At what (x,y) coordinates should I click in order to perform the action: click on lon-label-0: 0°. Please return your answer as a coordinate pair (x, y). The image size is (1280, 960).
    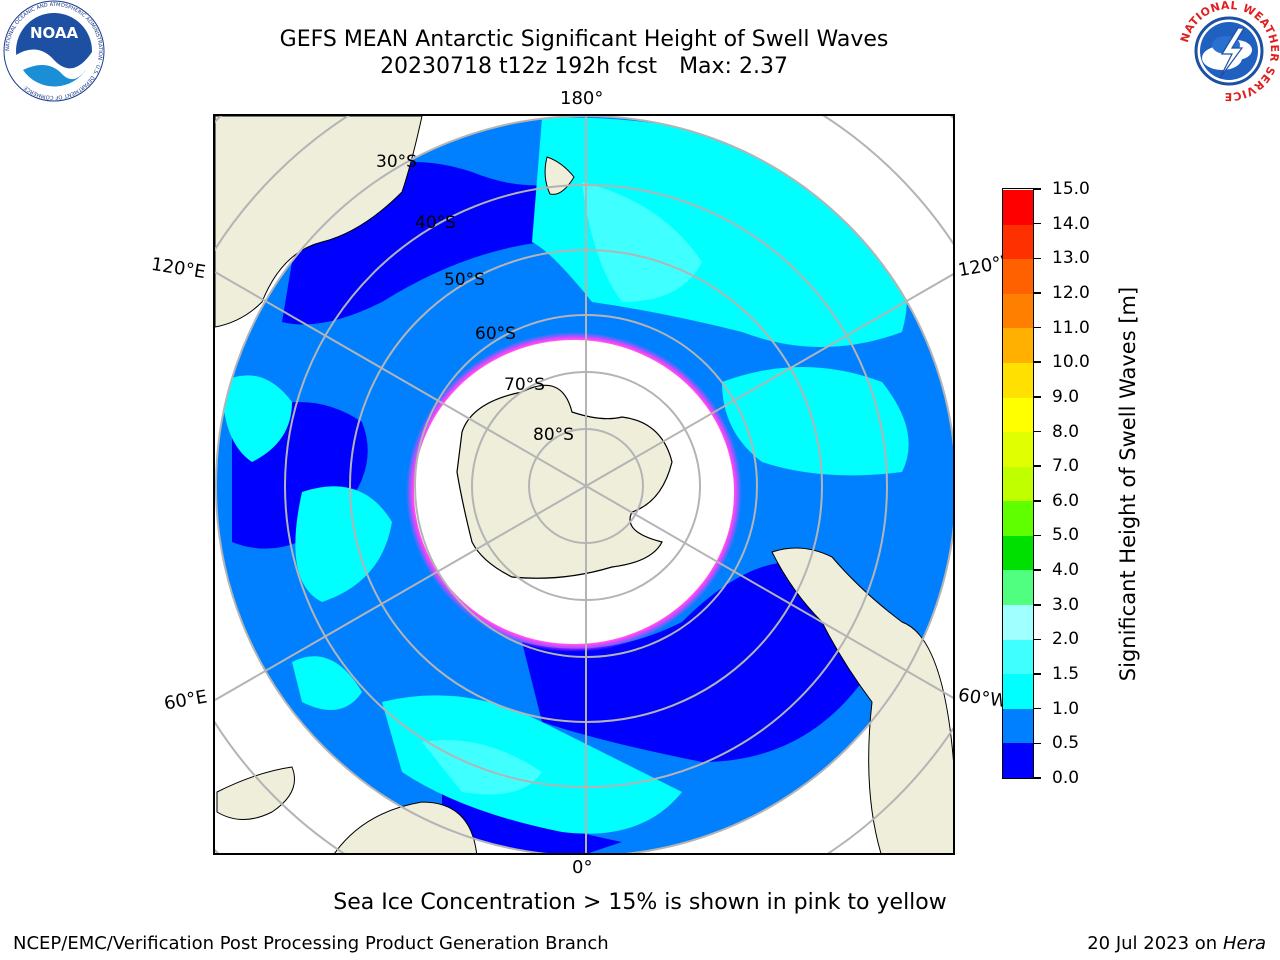
    Looking at the image, I should click on (582, 867).